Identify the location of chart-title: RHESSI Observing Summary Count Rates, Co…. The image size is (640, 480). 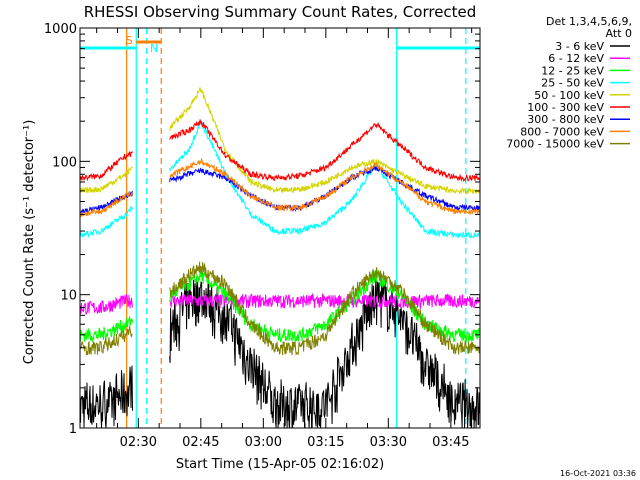
(280, 12).